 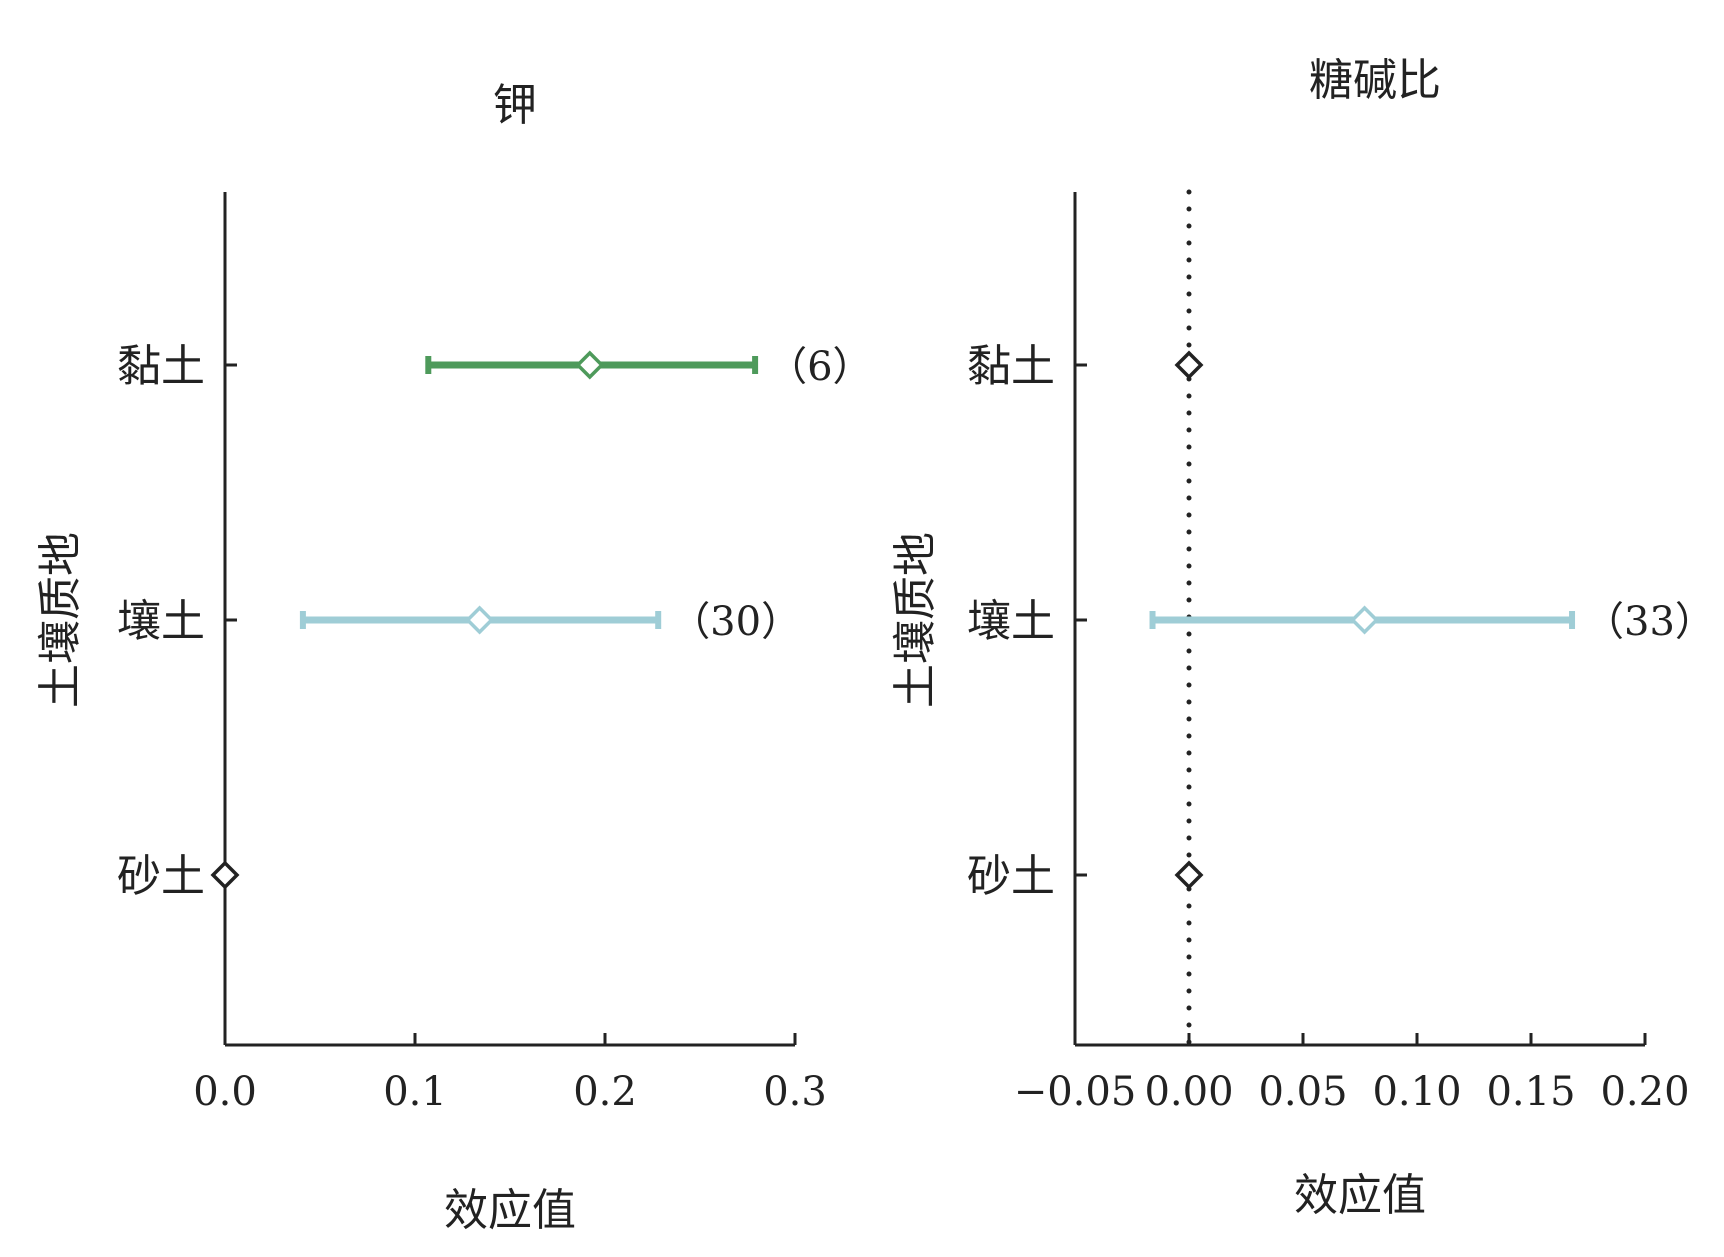 I want to click on panel-title: 糖碱比, so click(x=1375, y=80).